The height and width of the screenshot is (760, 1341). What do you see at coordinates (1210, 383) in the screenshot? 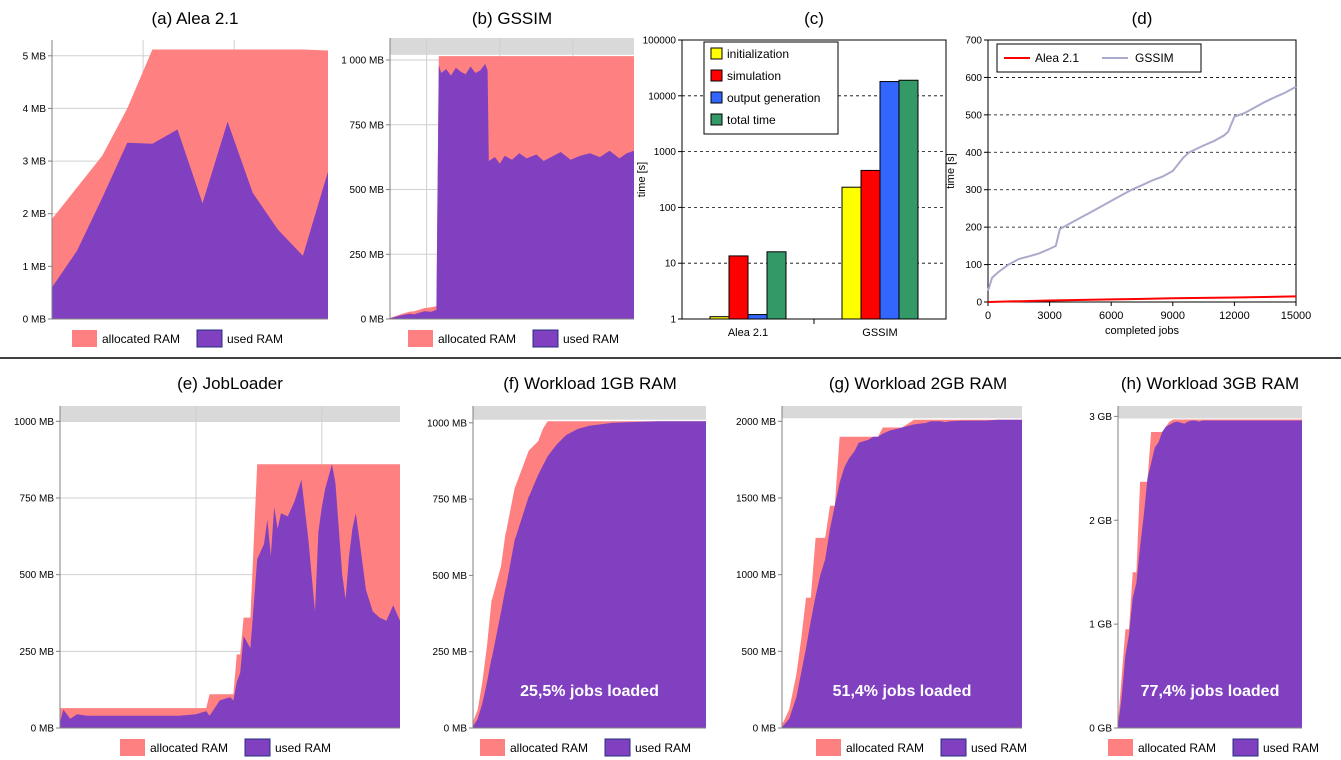
I see `chart-title: (h) Workload 3GB RAM` at bounding box center [1210, 383].